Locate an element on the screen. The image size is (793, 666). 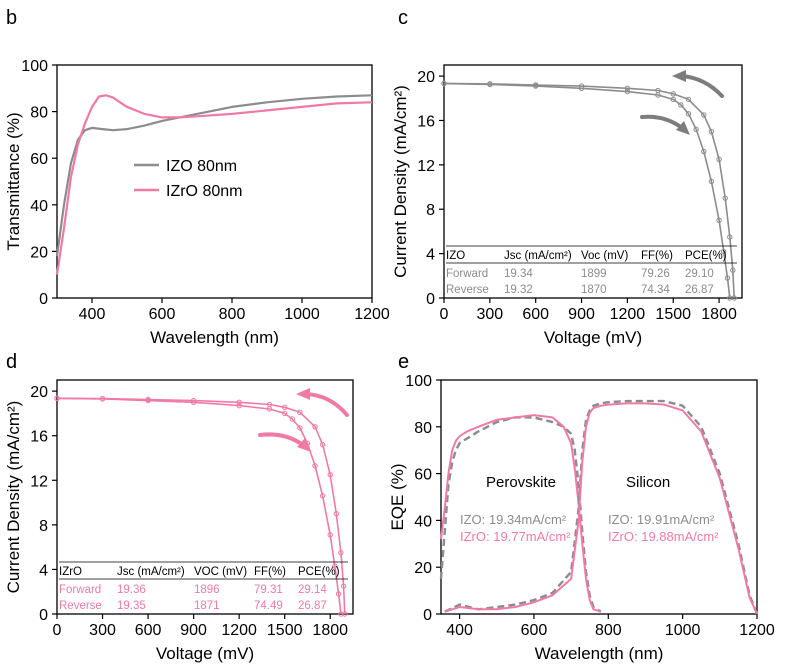
y-tick-label: 100 is located at coordinates (418, 381).